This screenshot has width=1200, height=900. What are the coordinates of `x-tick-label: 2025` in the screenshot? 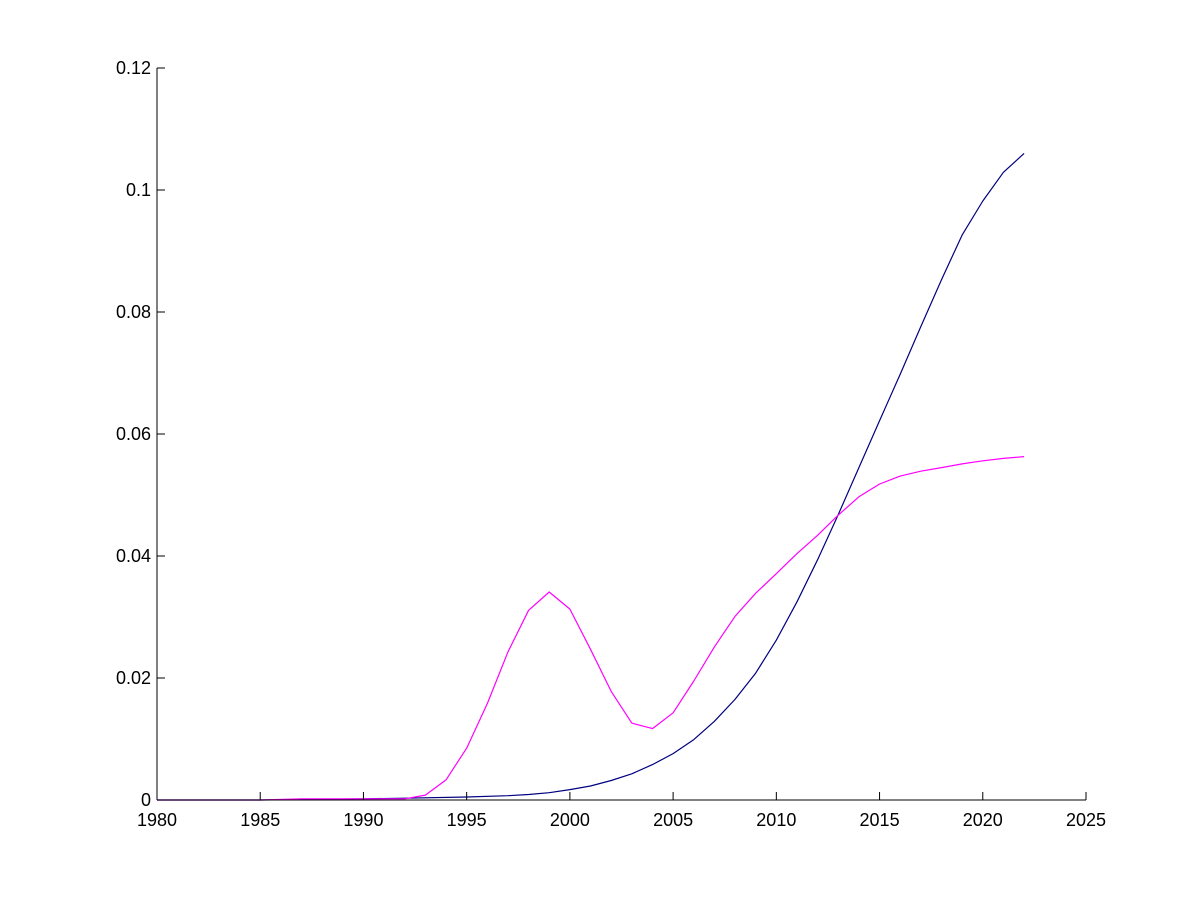 It's located at (1086, 820).